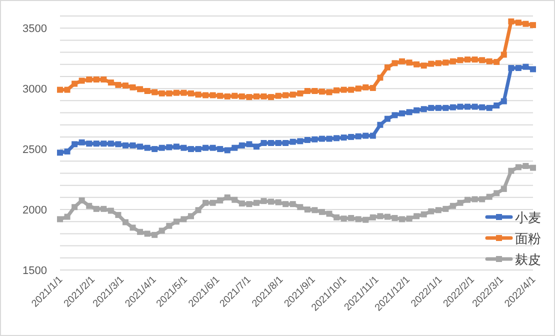 The height and width of the screenshot is (336, 555). I want to click on y-tick-label: 3500, so click(34, 29).